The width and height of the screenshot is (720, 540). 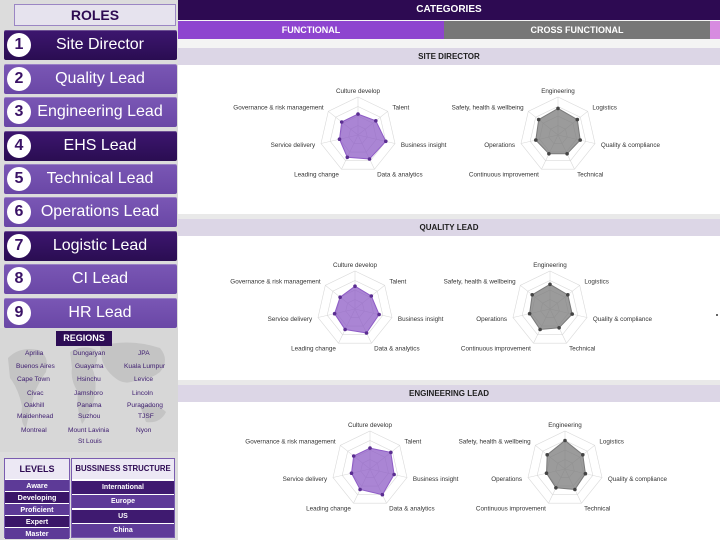 I want to click on role-button-logistic-lead: 7 Logistic Lead, so click(x=90, y=246).